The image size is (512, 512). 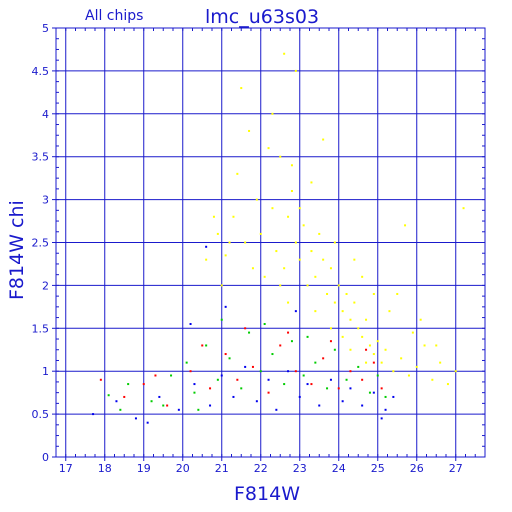 What do you see at coordinates (45, 457) in the screenshot?
I see `y-tick-label: 0` at bounding box center [45, 457].